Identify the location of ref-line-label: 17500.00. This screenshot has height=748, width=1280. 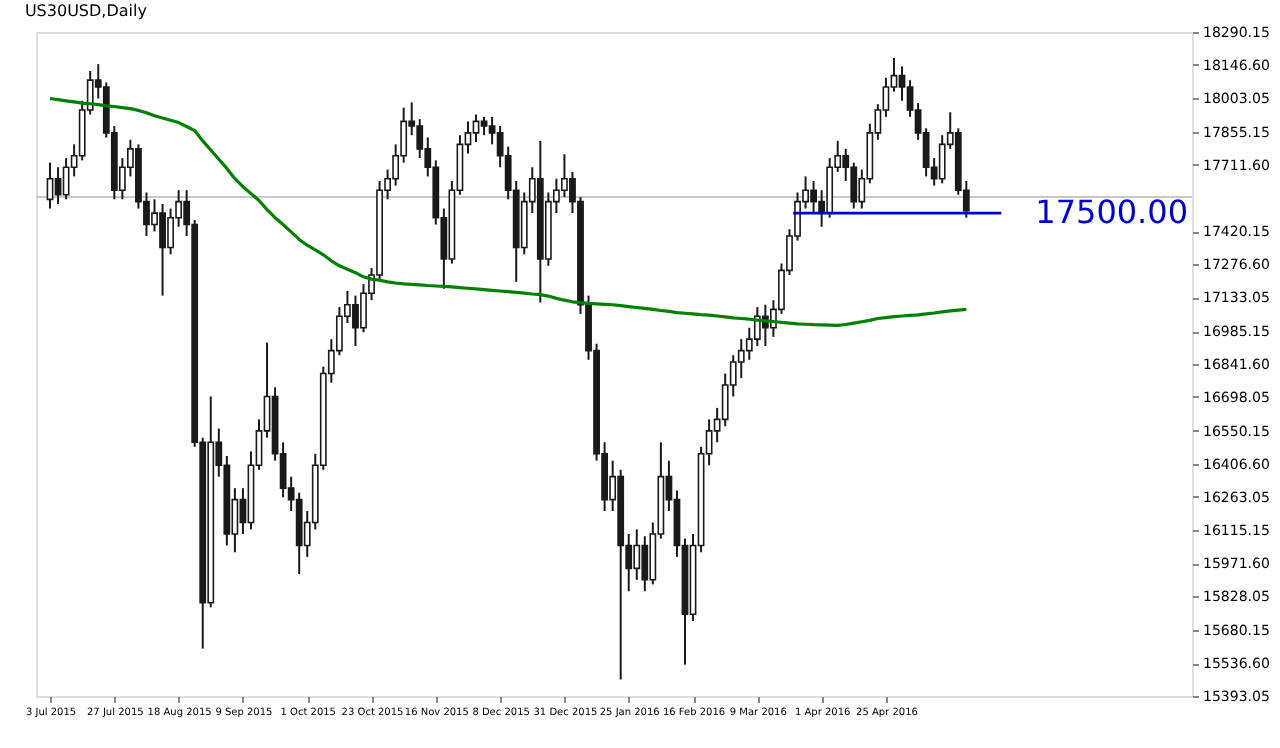
(1111, 212).